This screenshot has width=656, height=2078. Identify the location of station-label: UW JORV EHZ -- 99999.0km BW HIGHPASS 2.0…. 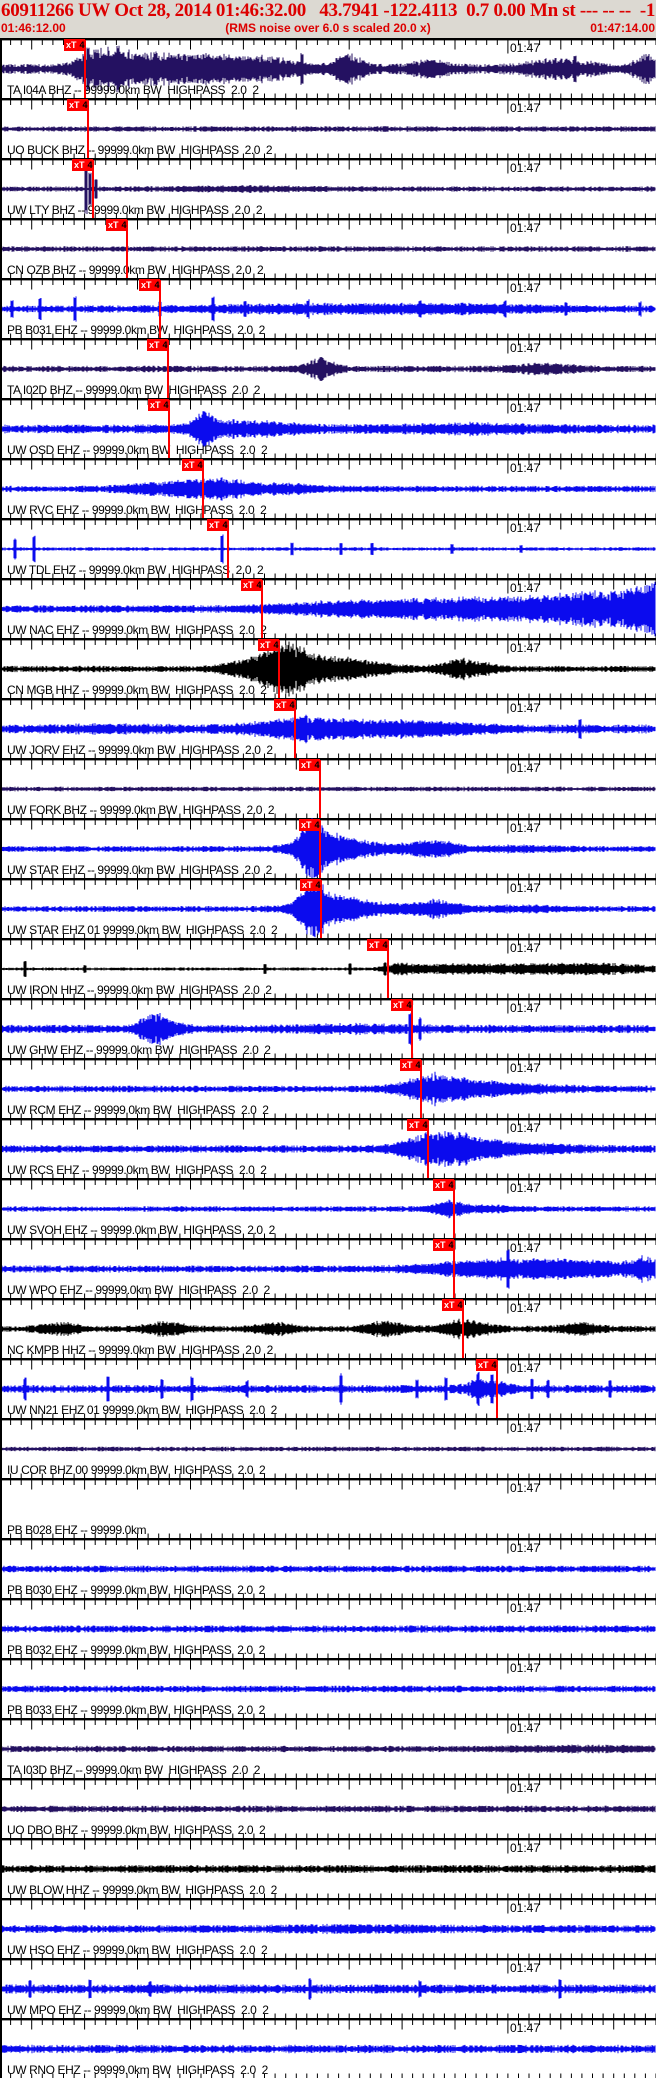
(140, 750).